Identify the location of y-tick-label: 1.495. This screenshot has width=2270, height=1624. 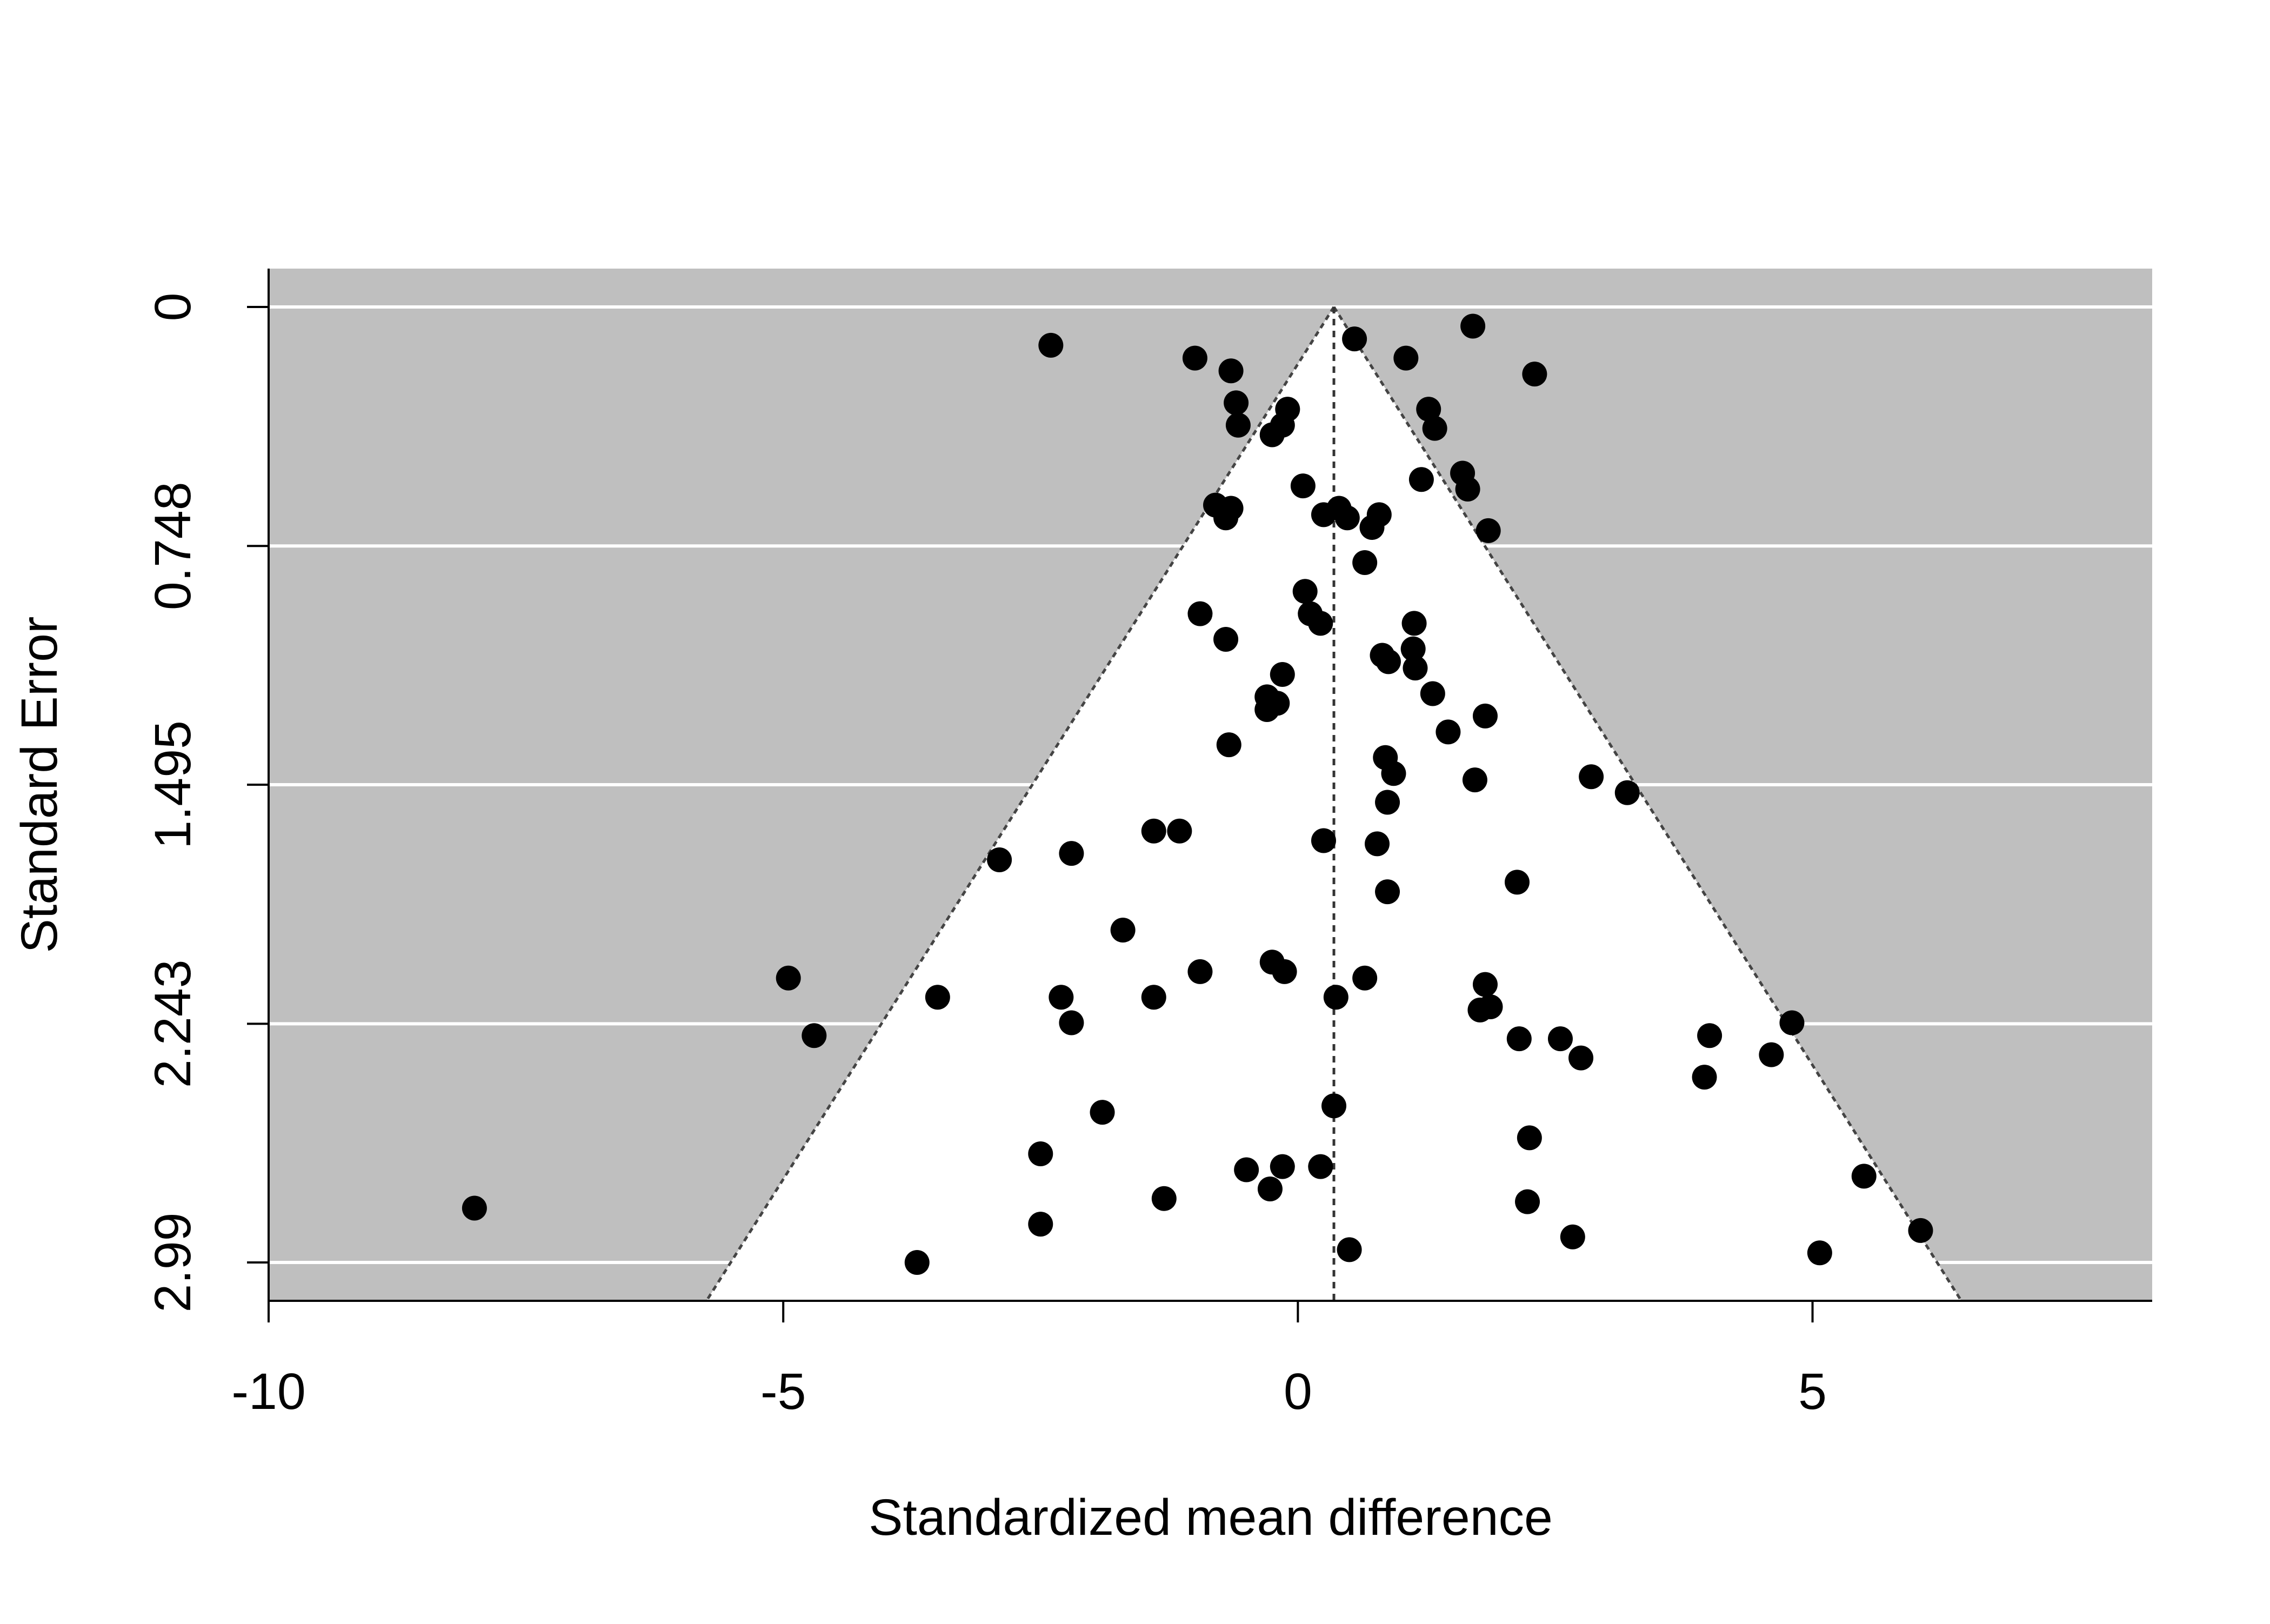
(173, 785).